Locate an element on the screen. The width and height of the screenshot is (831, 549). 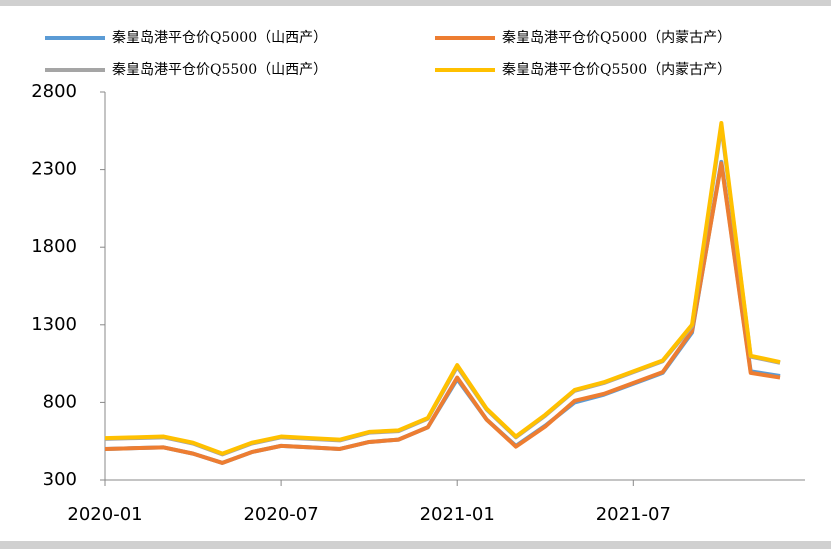
x-tick-label: 2021-07 is located at coordinates (633, 514).